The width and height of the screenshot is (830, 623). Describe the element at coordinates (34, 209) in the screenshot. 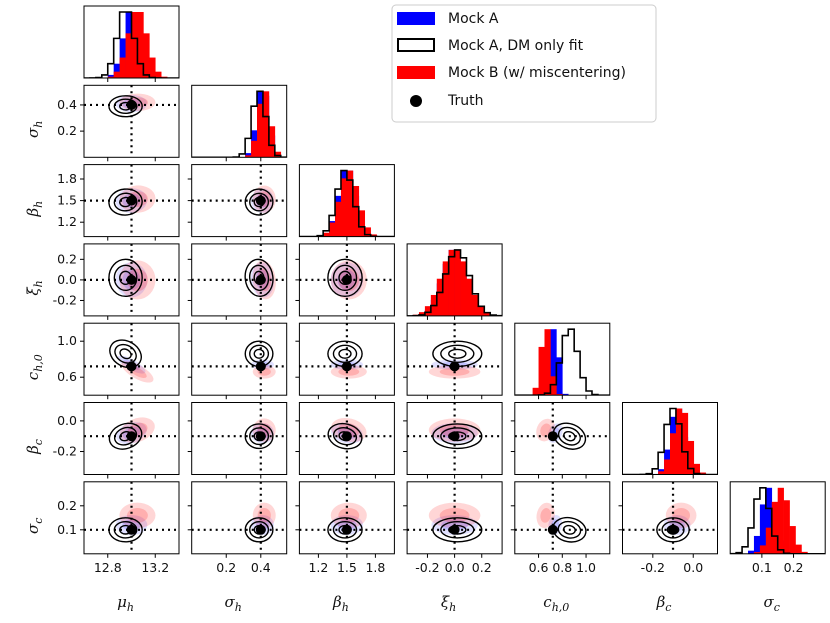

I see `y-axis-label-beta_h: βh` at that location.